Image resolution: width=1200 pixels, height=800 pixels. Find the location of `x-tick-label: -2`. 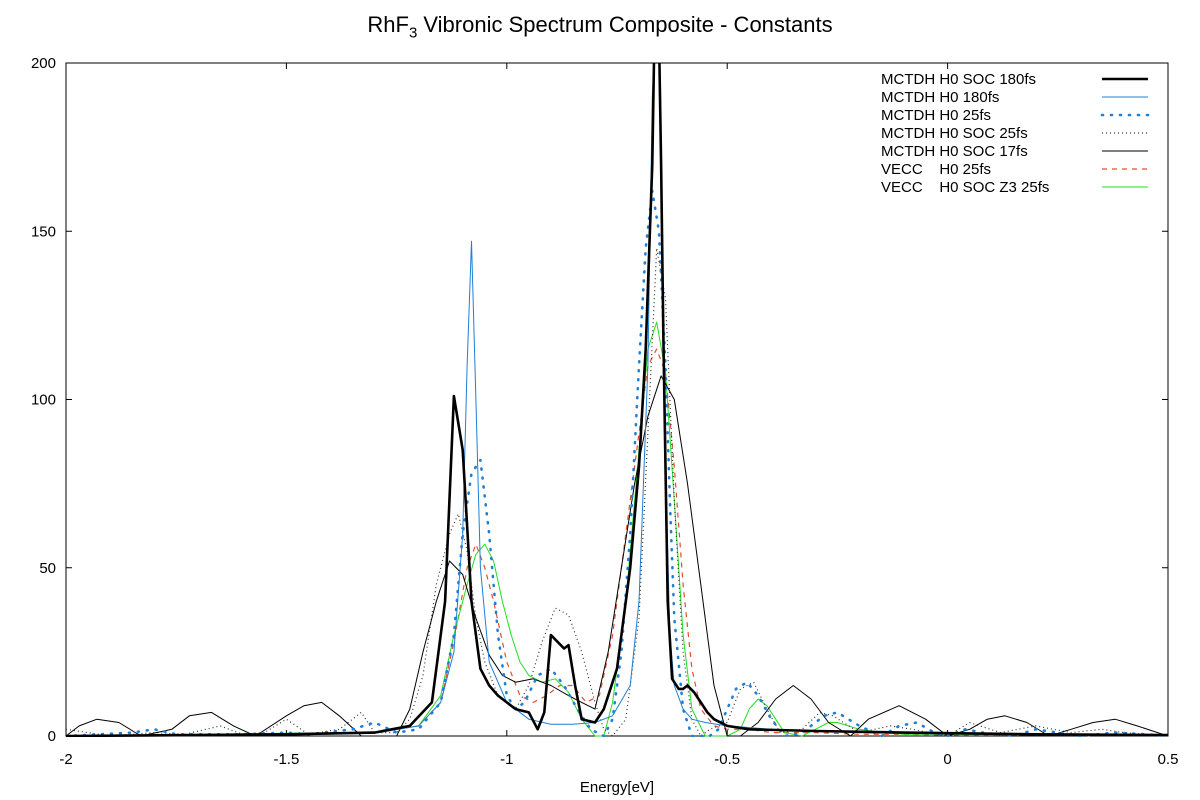

x-tick-label: -2 is located at coordinates (65, 759).